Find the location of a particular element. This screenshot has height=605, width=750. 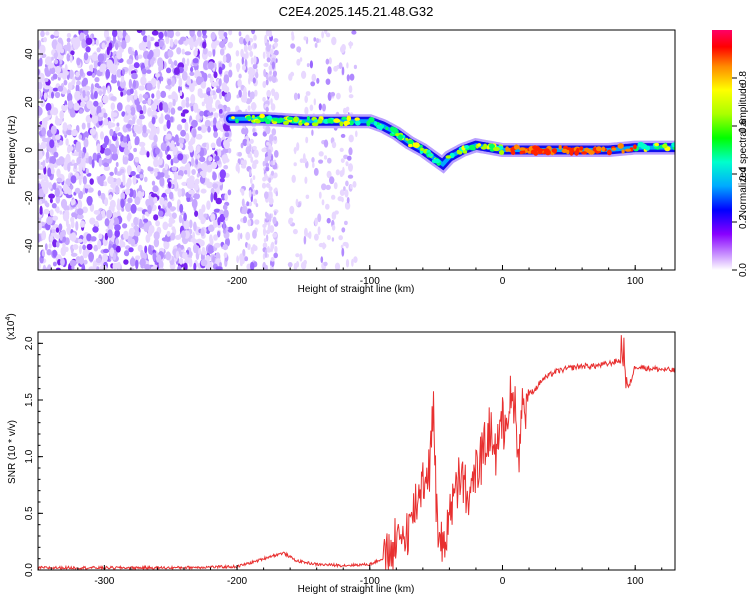

snr-x-axis: -300 -200 -100 0 100 is located at coordinates (356, 576).